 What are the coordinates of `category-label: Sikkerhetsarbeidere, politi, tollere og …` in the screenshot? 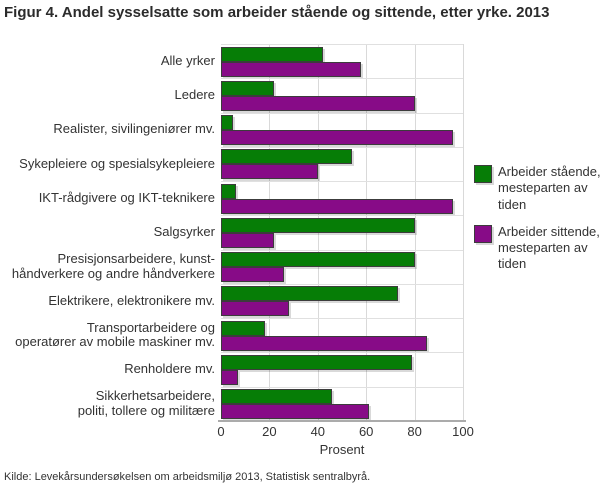 It's located at (146, 403).